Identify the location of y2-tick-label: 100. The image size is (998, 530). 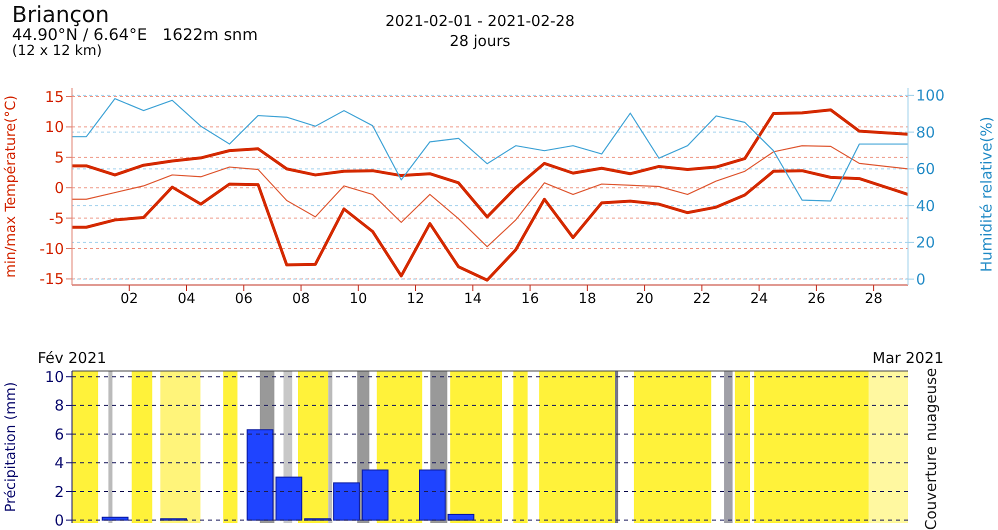
(930, 95).